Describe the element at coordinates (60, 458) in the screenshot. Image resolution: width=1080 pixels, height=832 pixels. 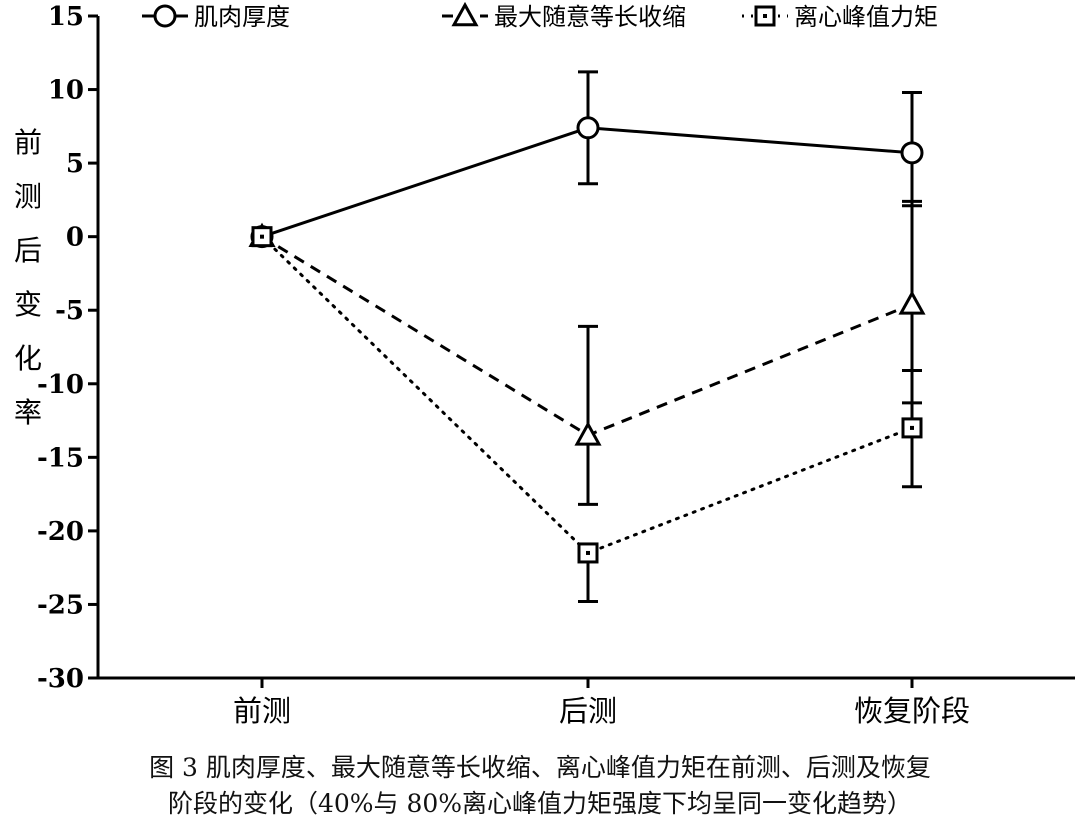
I see `y-tick-label: -15` at that location.